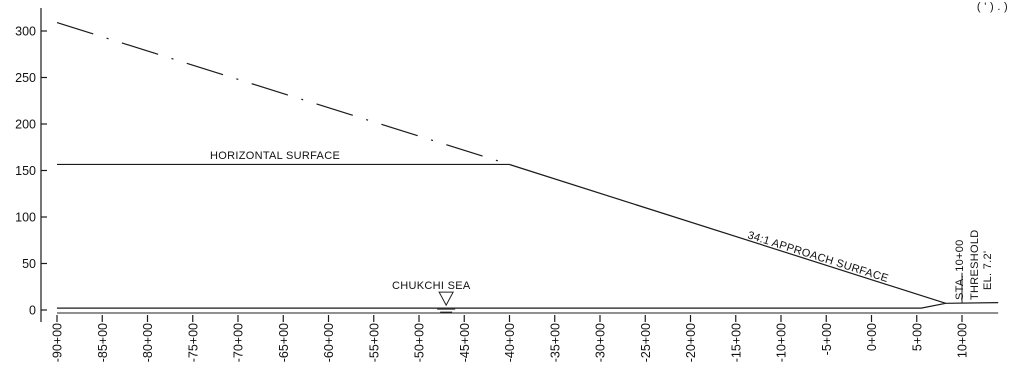 Image resolution: width=1013 pixels, height=392 pixels. I want to click on y-axis-ticks: 0 50 100 150 200 250 300, so click(31, 171).